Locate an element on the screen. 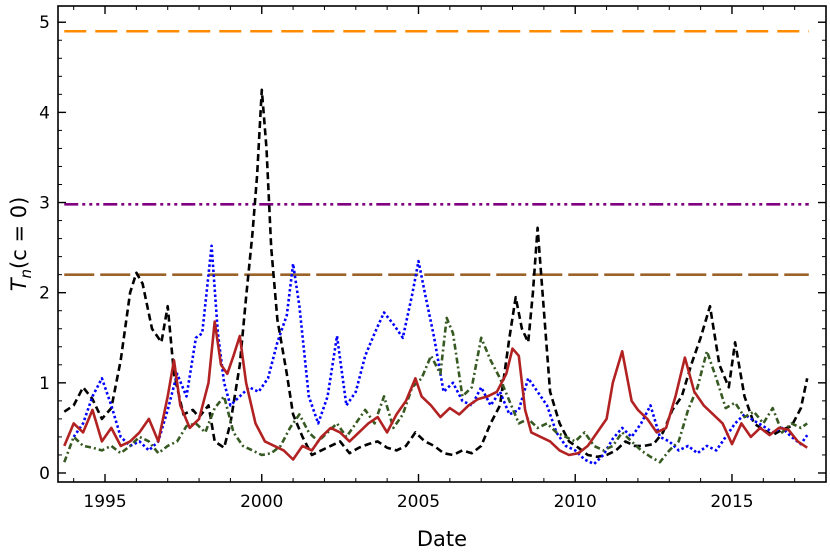 The height and width of the screenshot is (555, 830). y-axis-label-main: T is located at coordinates (19, 283).